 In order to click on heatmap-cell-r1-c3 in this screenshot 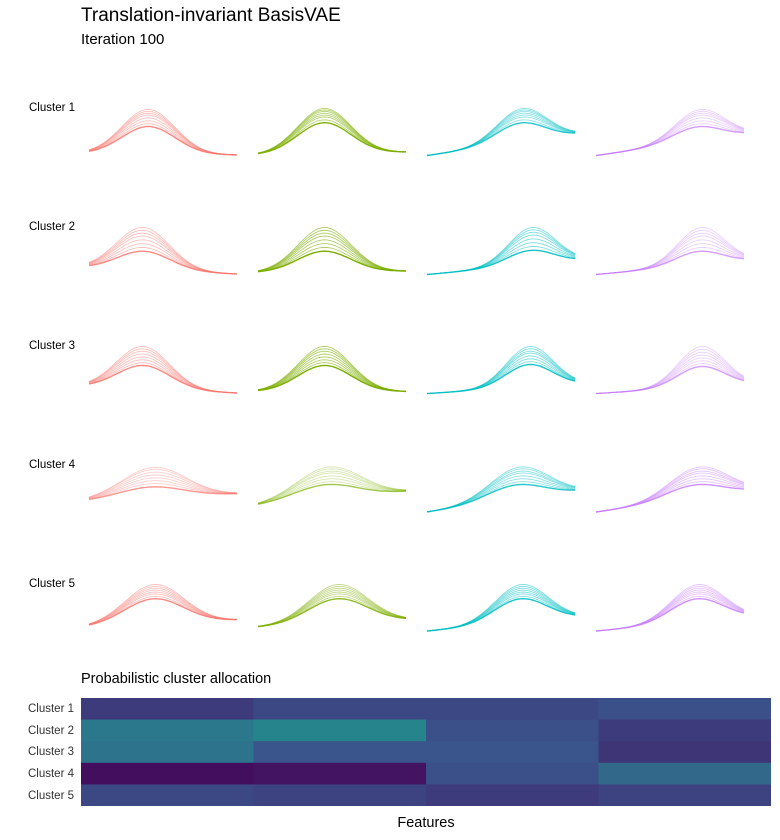, I will do `click(512, 709)`.